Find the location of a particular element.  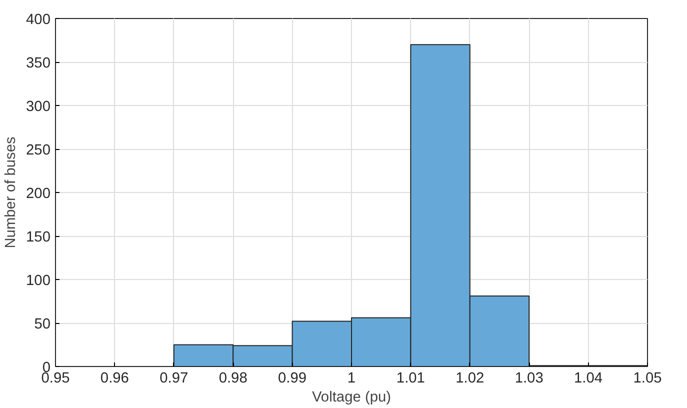

y-tick-label: 100 is located at coordinates (38, 281).